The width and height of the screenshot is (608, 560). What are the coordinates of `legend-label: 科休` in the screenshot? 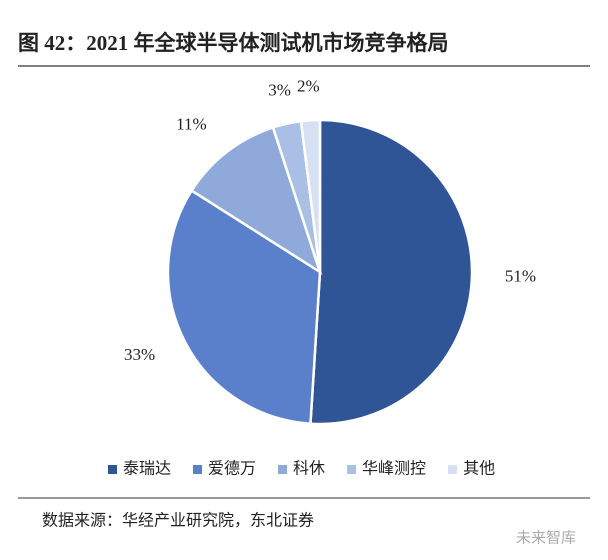 It's located at (309, 469).